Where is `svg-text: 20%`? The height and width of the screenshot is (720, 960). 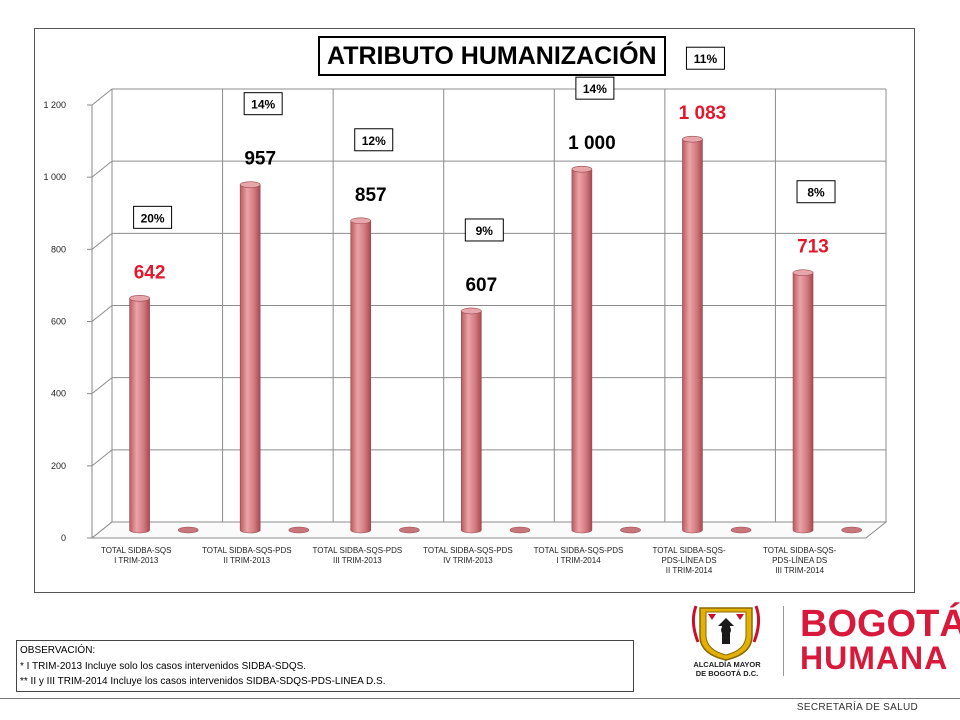
svg-text: 20% is located at coordinates (153, 218).